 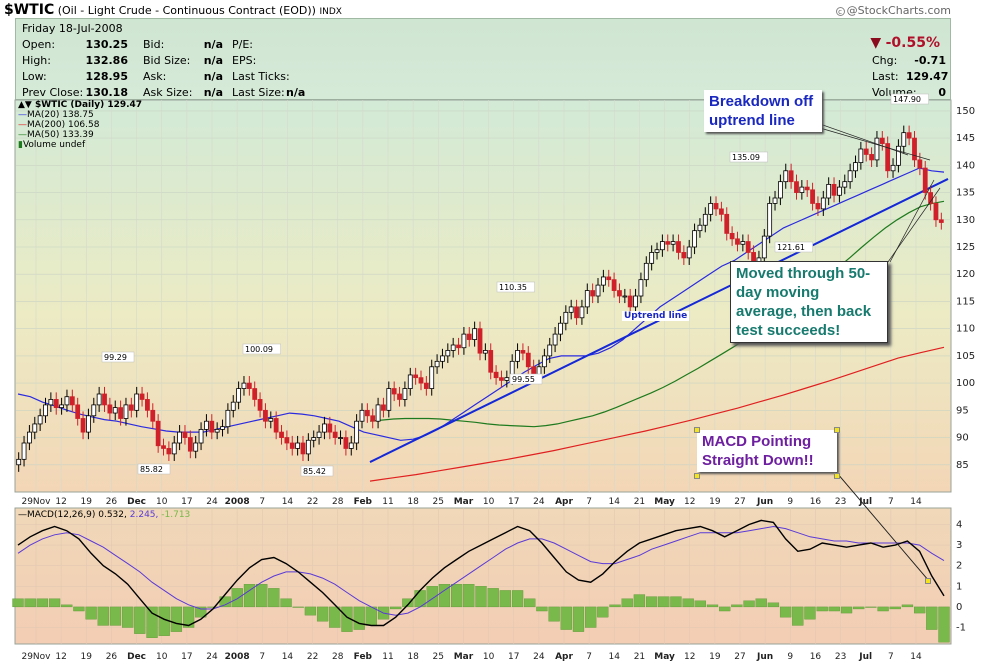 I want to click on x-tick-label: May, so click(x=664, y=657).